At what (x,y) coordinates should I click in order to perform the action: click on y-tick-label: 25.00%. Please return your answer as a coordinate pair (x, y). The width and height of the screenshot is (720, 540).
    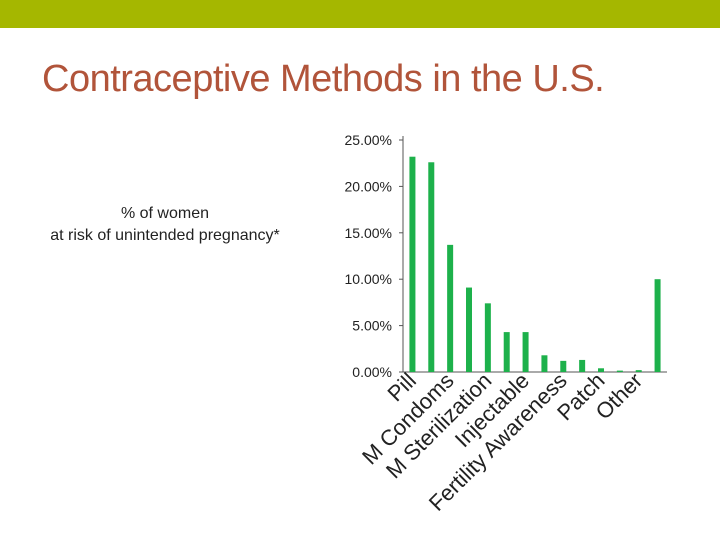
    Looking at the image, I should click on (368, 140).